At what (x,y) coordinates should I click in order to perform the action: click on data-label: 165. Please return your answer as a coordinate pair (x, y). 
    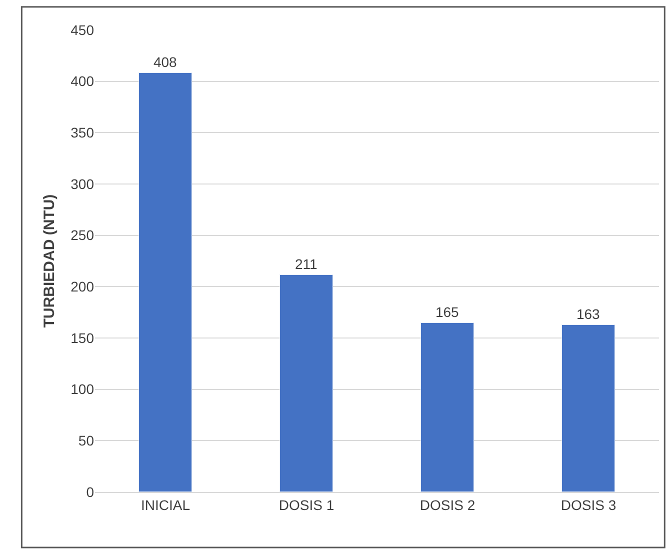
    Looking at the image, I should click on (447, 312).